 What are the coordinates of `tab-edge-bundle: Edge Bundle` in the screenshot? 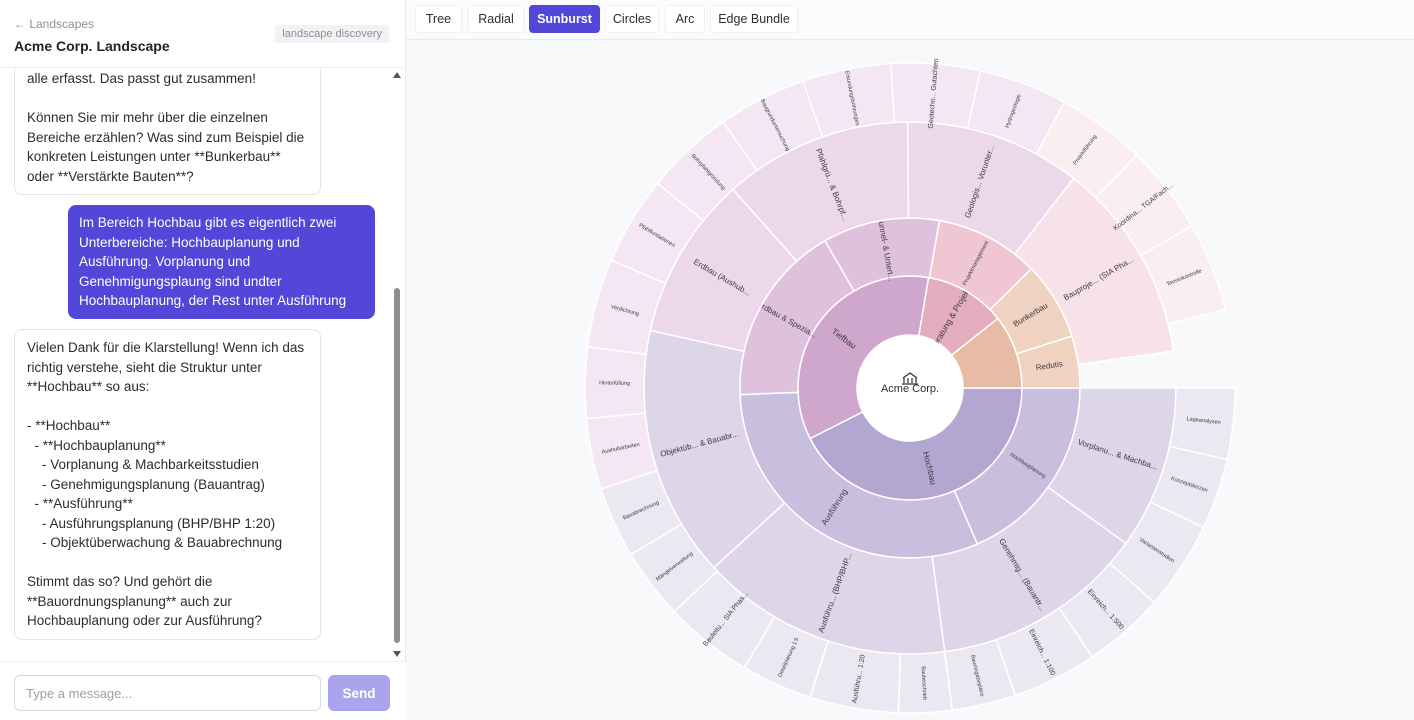 It's located at (754, 19).